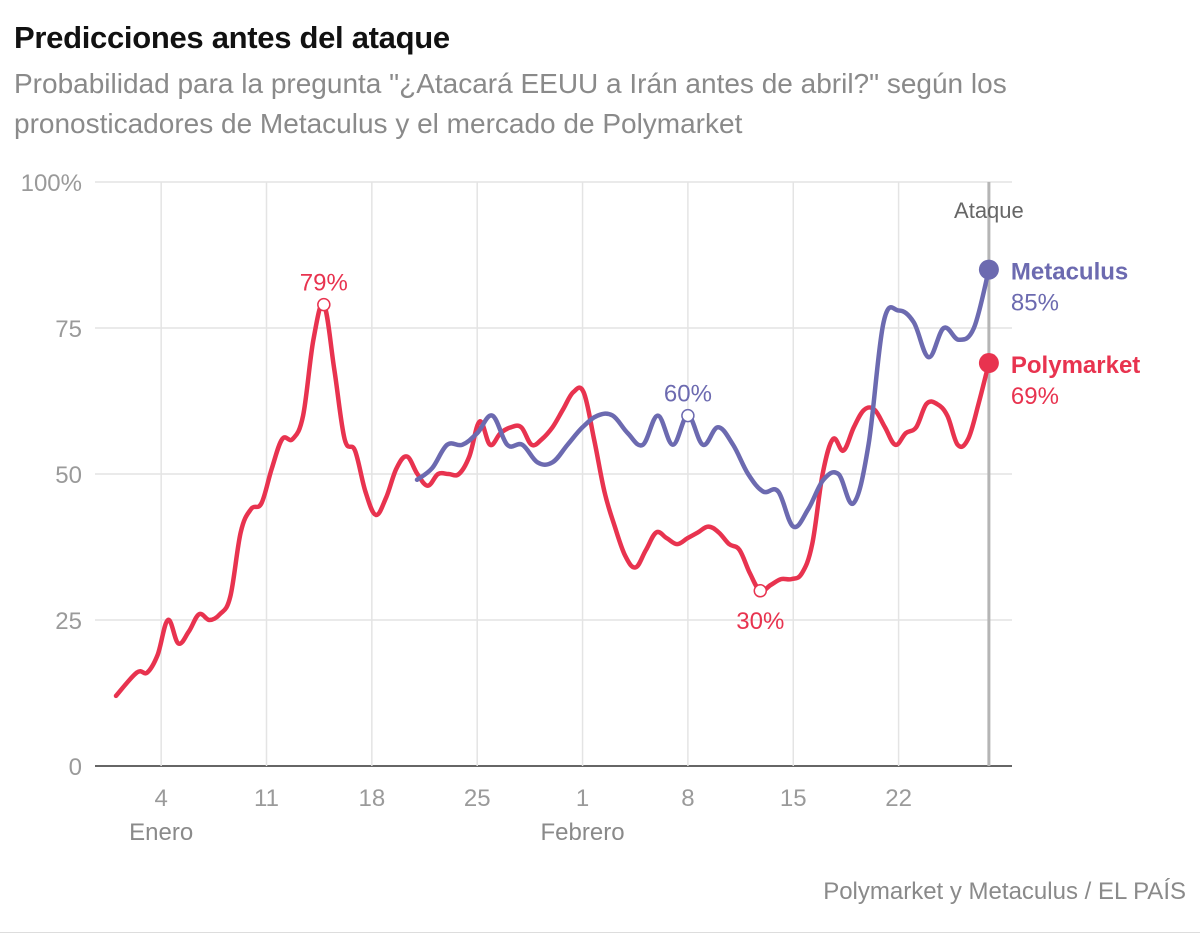 The height and width of the screenshot is (938, 1200). Describe the element at coordinates (161, 832) in the screenshot. I see `month-label: Enero` at that location.